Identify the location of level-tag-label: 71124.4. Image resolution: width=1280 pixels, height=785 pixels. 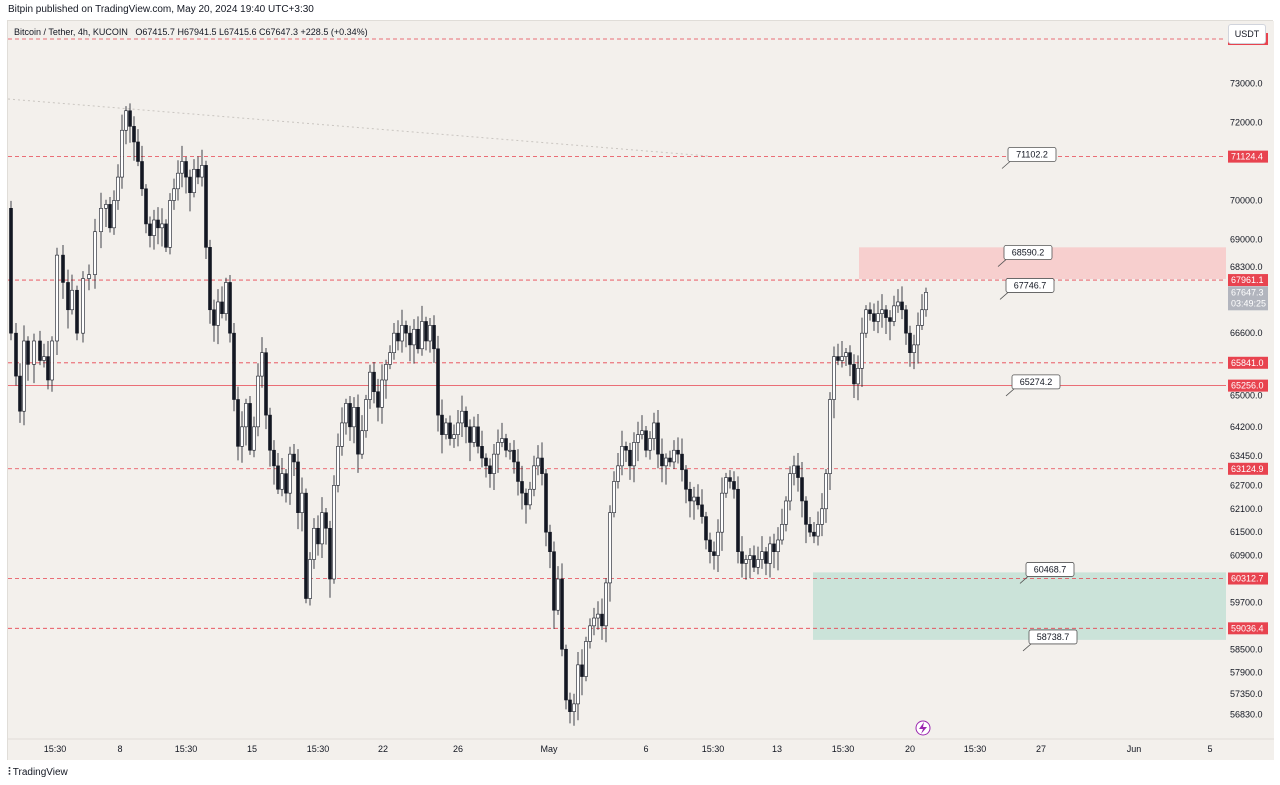
(1247, 157).